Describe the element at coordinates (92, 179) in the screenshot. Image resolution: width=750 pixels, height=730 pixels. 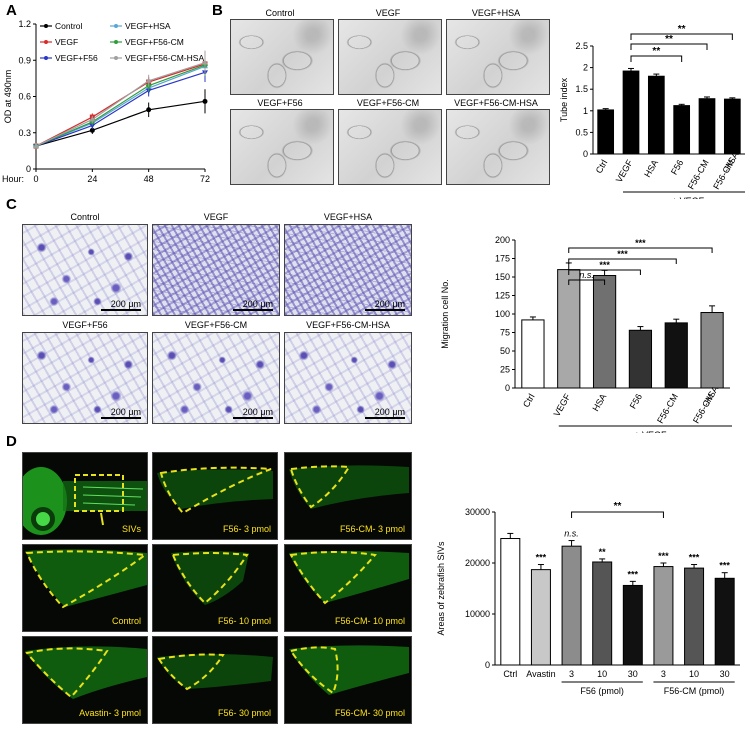
I see `x-tick-label: 24` at that location.